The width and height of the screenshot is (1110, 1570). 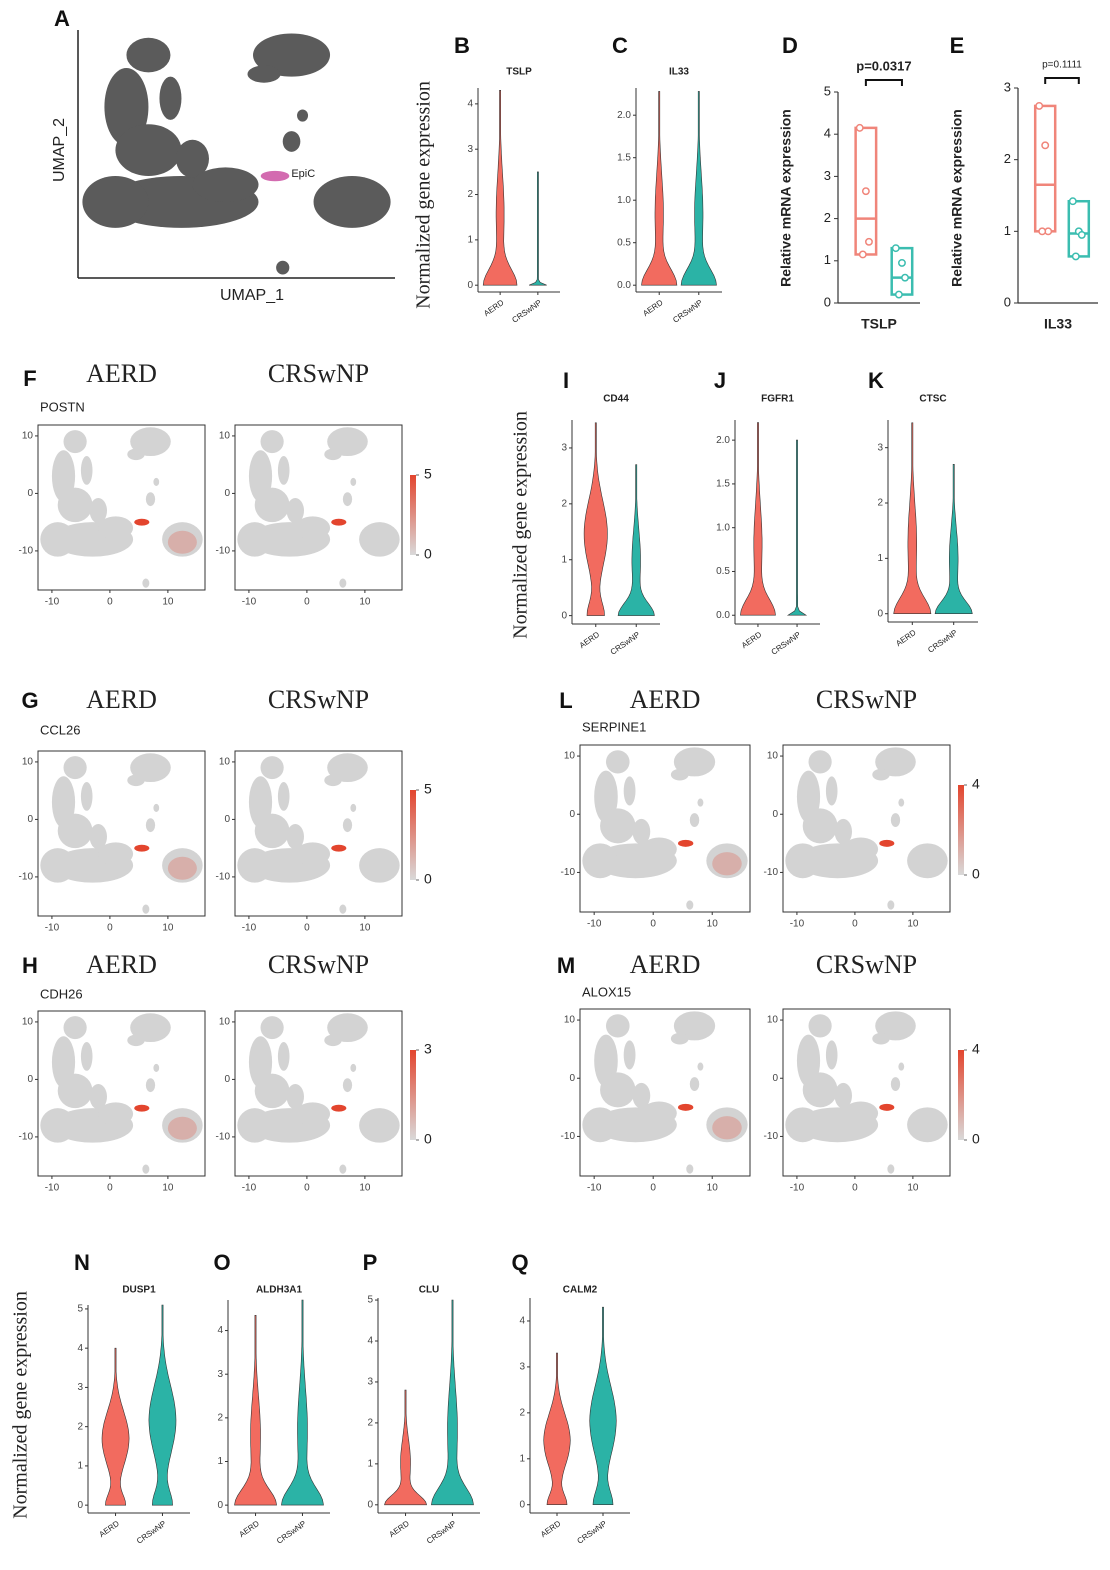 I want to click on plot-frame, so click(x=318, y=507).